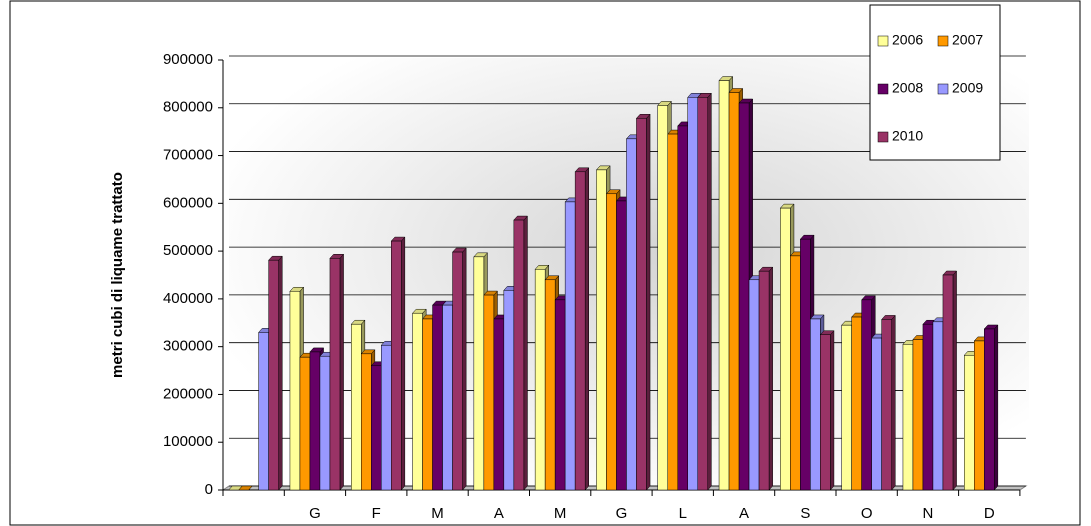 Image resolution: width=1091 pixels, height=526 pixels. I want to click on y-tick-label: 600000, so click(188, 202).